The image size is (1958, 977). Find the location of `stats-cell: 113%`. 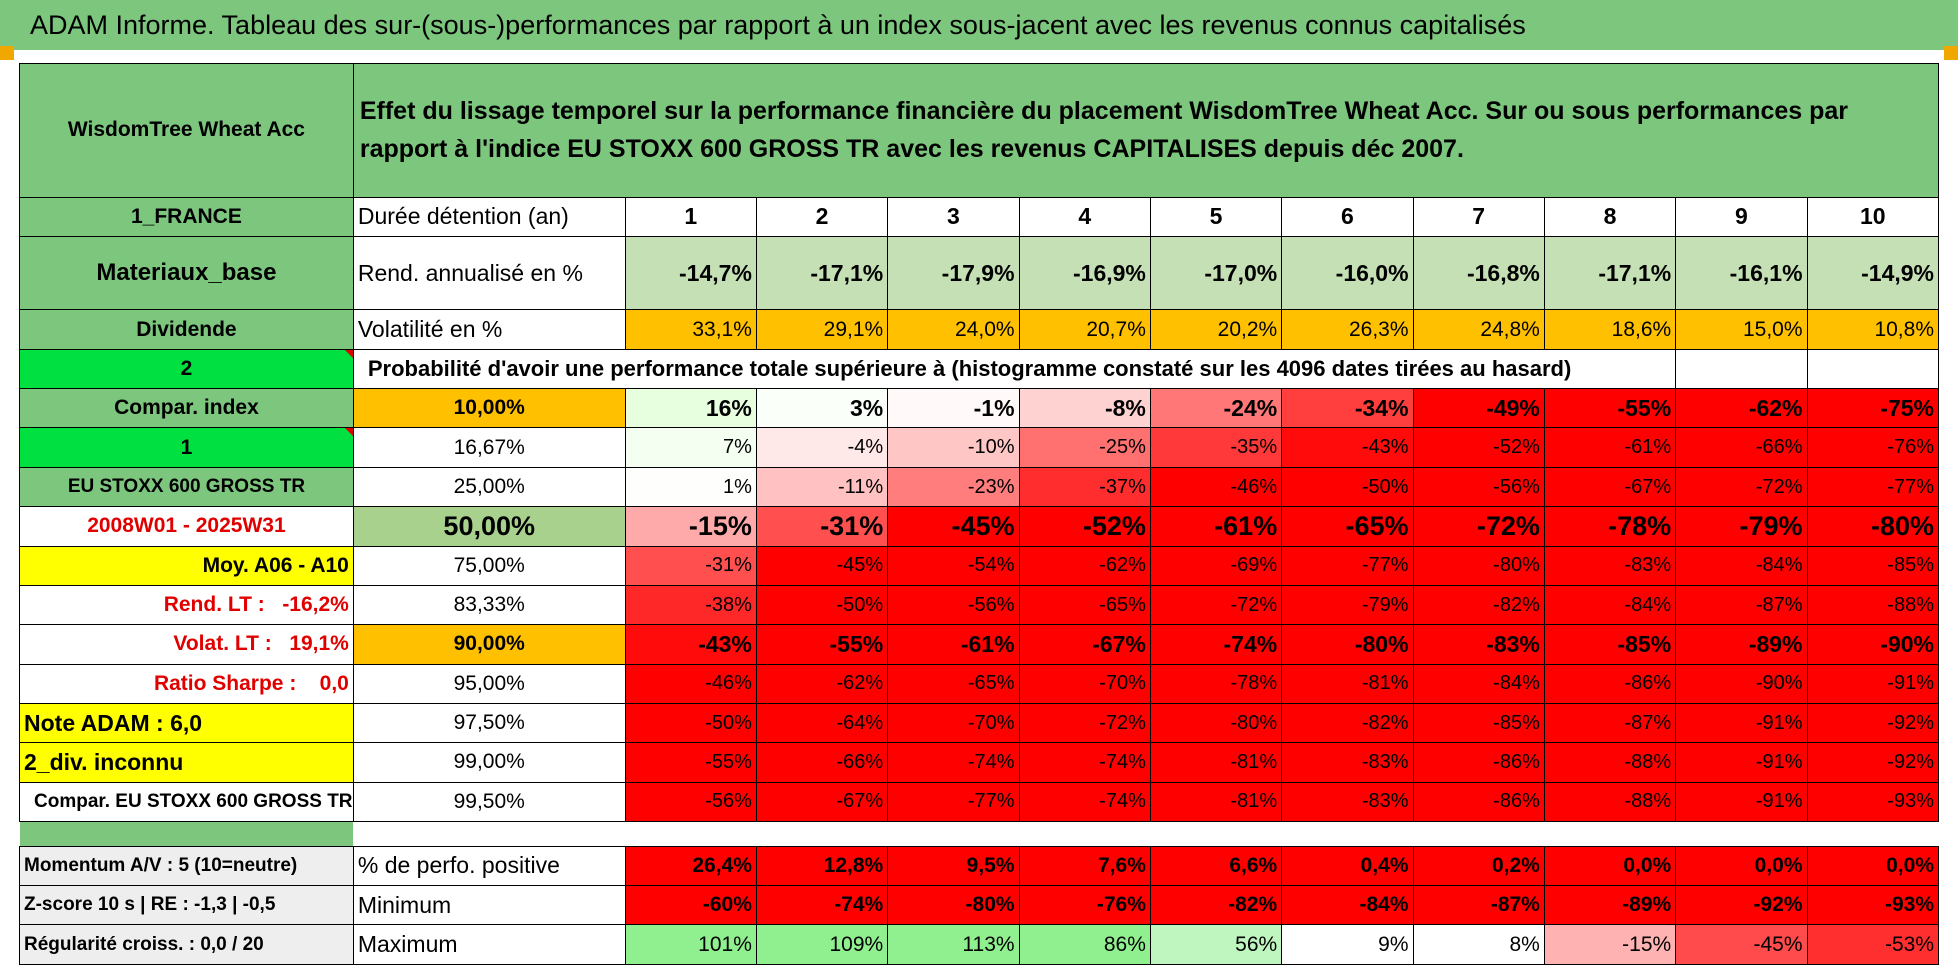

stats-cell: 113% is located at coordinates (953, 944).